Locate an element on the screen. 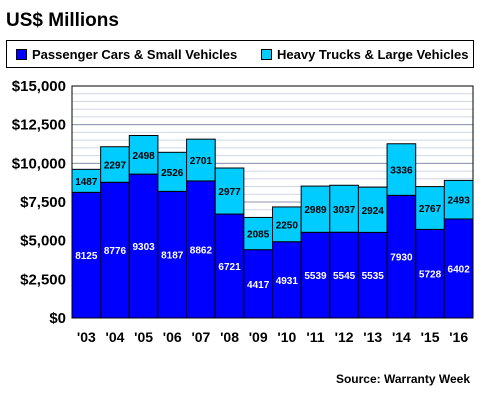 The image size is (480, 400). data-label-heavy: 2989 is located at coordinates (315, 210).